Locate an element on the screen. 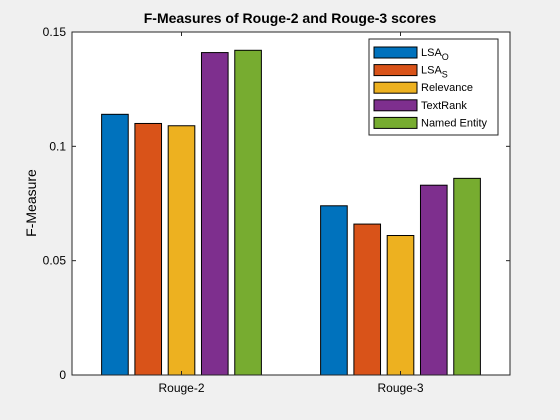 This screenshot has width=560, height=420. legend-label: TextRank is located at coordinates (444, 106).